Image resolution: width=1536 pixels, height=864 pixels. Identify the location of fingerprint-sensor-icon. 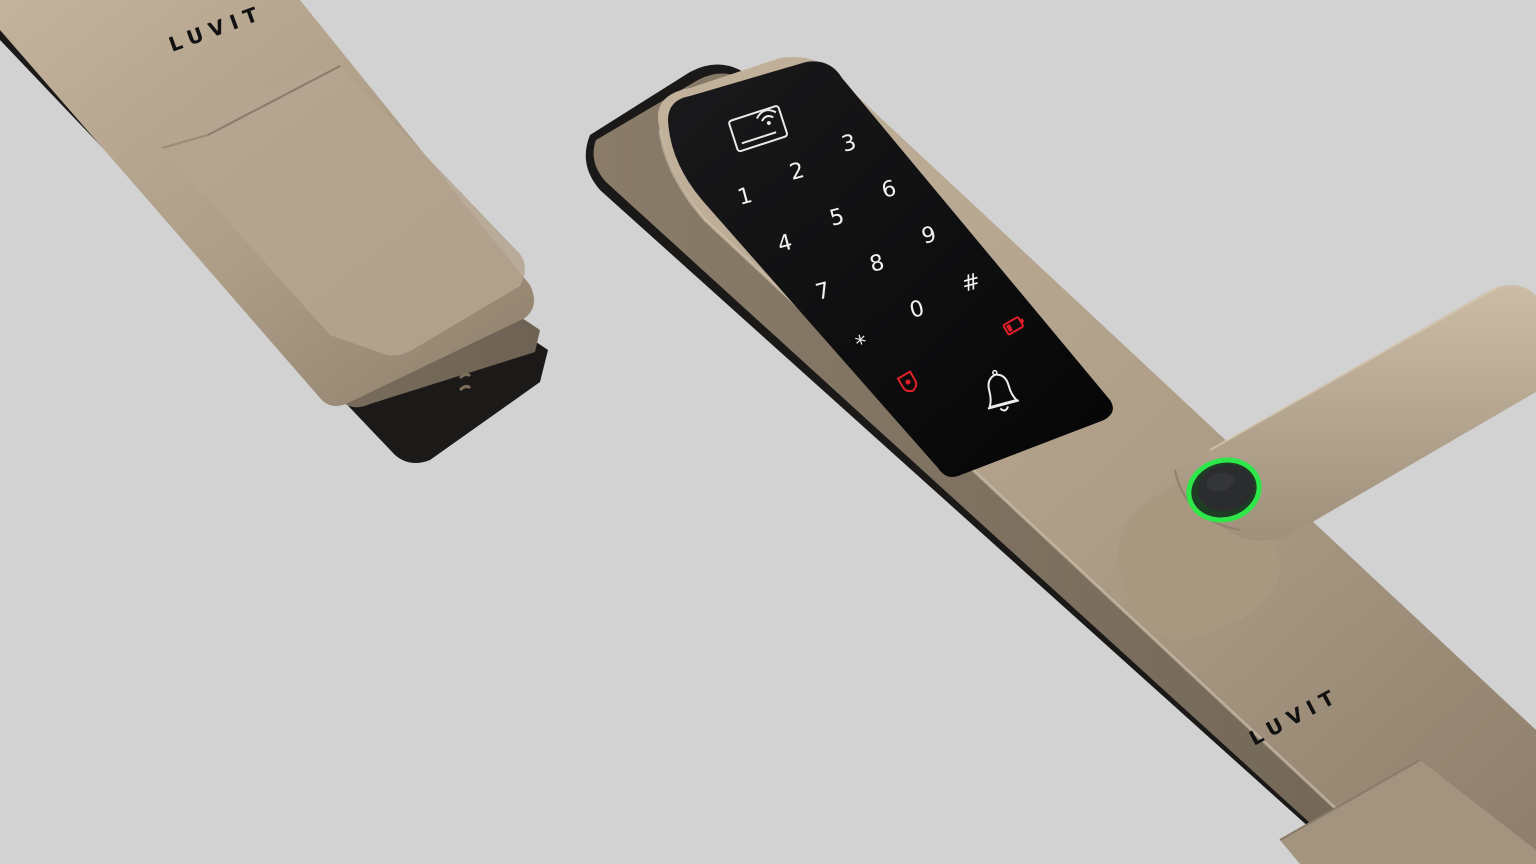
(1224, 489).